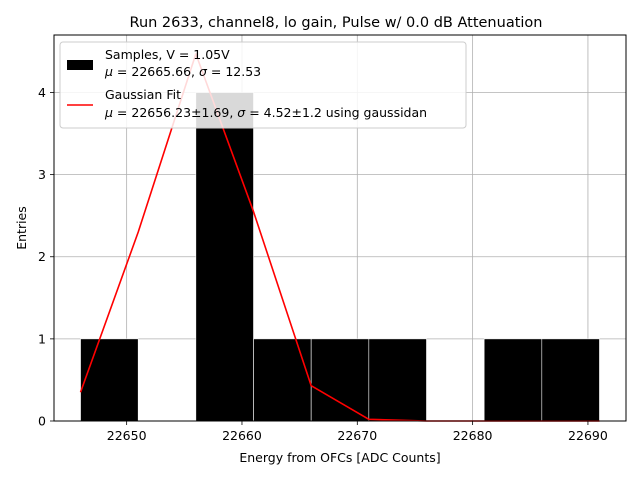 The image size is (640, 480). Describe the element at coordinates (108, 112) in the screenshot. I see `legend-fit-mu: μ` at that location.